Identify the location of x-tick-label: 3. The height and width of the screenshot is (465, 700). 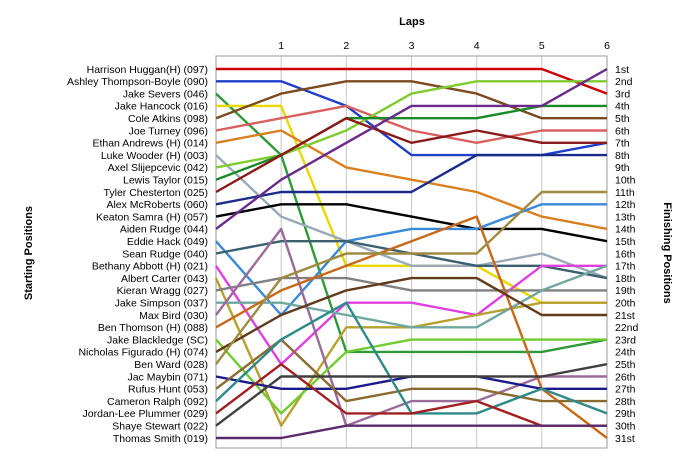
(412, 46).